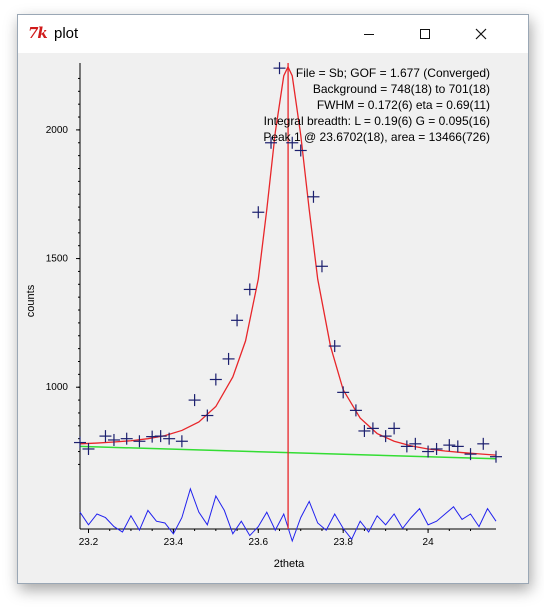 Image resolution: width=544 pixels, height=610 pixels. Describe the element at coordinates (57, 259) in the screenshot. I see `y-tick-label: 1500` at that location.